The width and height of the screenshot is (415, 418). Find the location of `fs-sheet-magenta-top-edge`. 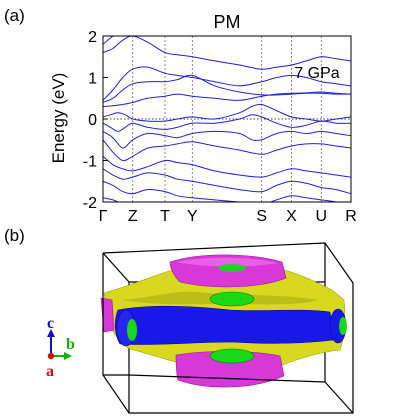

fs-sheet-magenta-top-edge is located at coordinates (227, 262).